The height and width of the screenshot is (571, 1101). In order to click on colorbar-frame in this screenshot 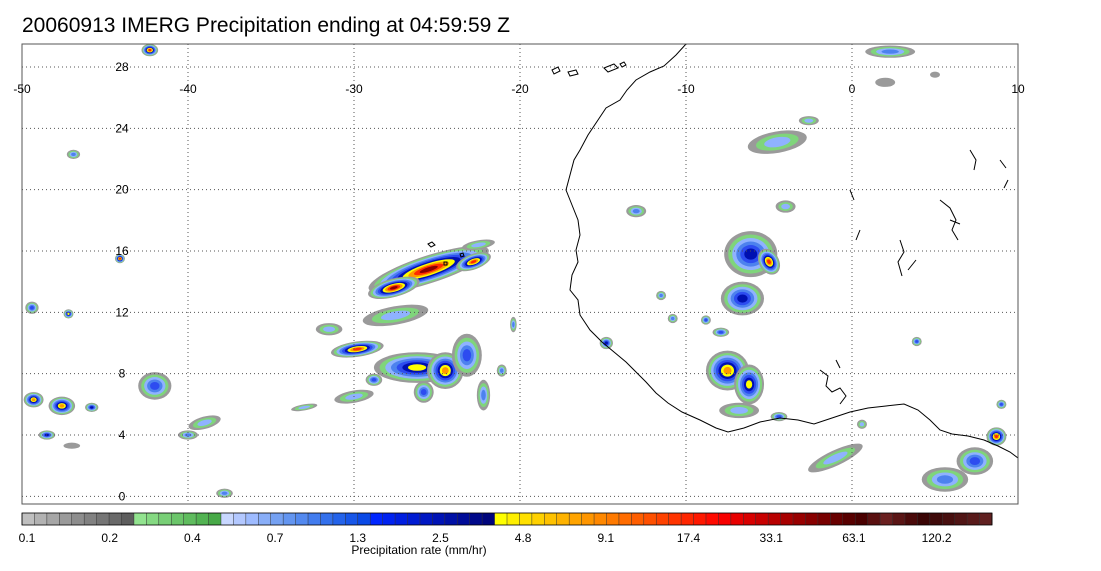, I will do `click(507, 519)`.